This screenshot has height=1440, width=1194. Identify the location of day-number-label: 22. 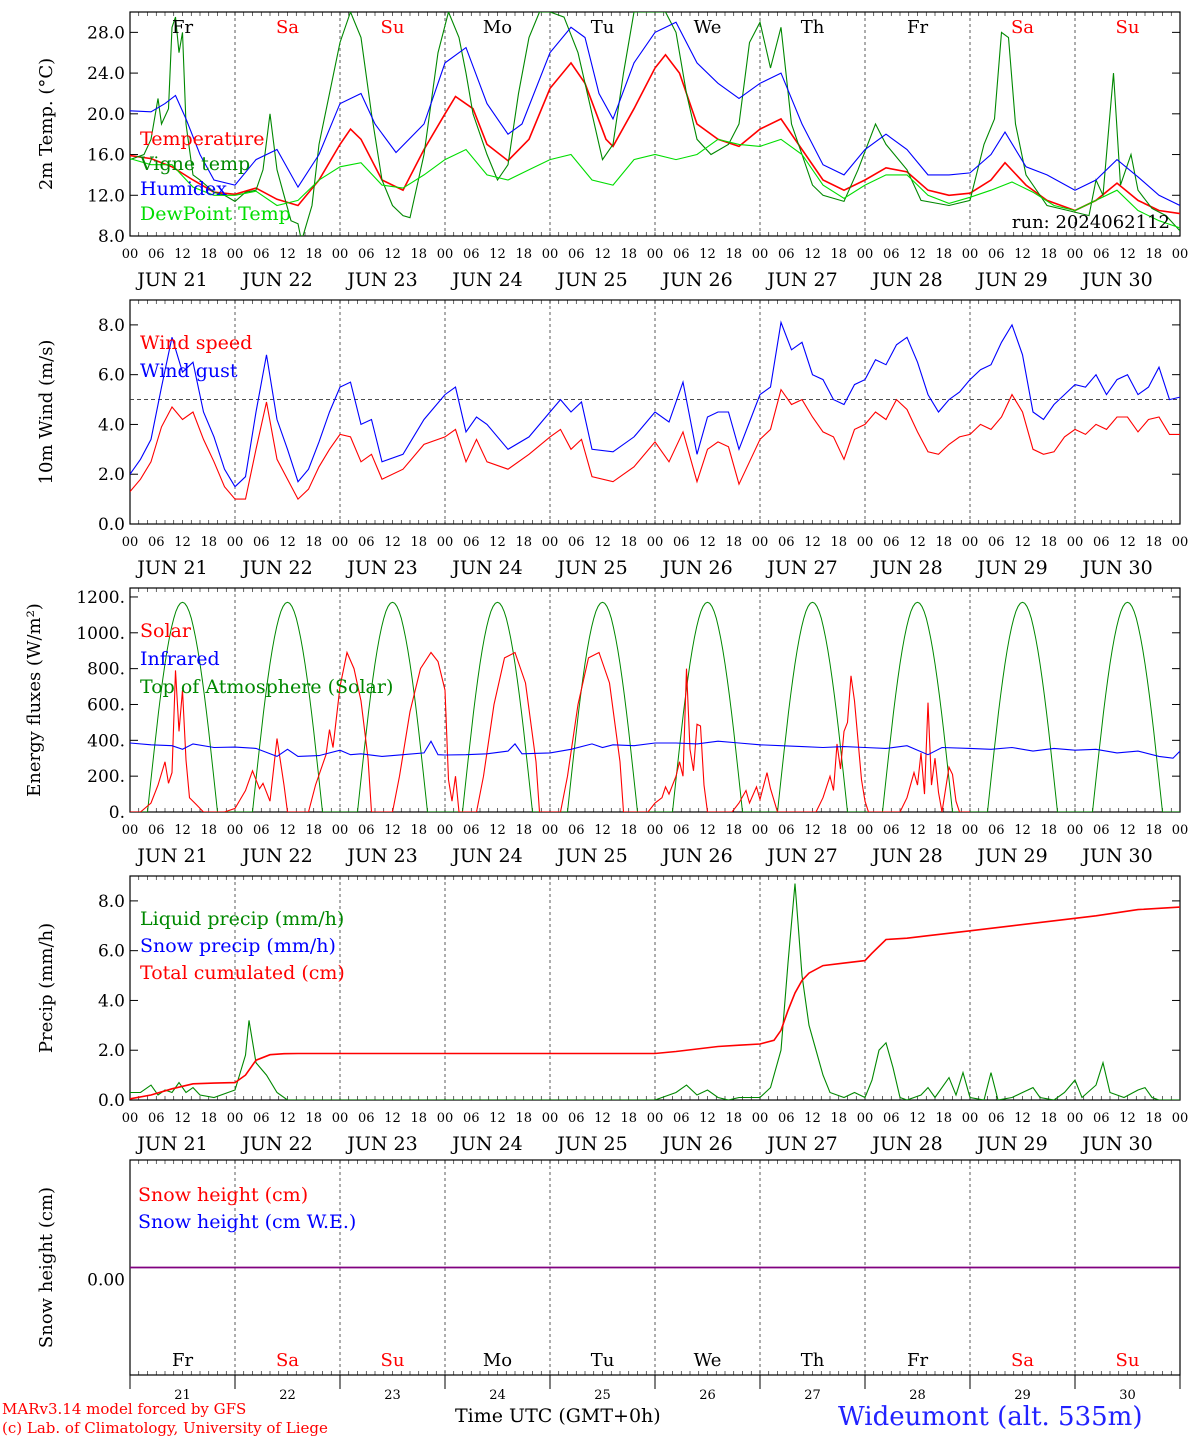
(287, 1395).